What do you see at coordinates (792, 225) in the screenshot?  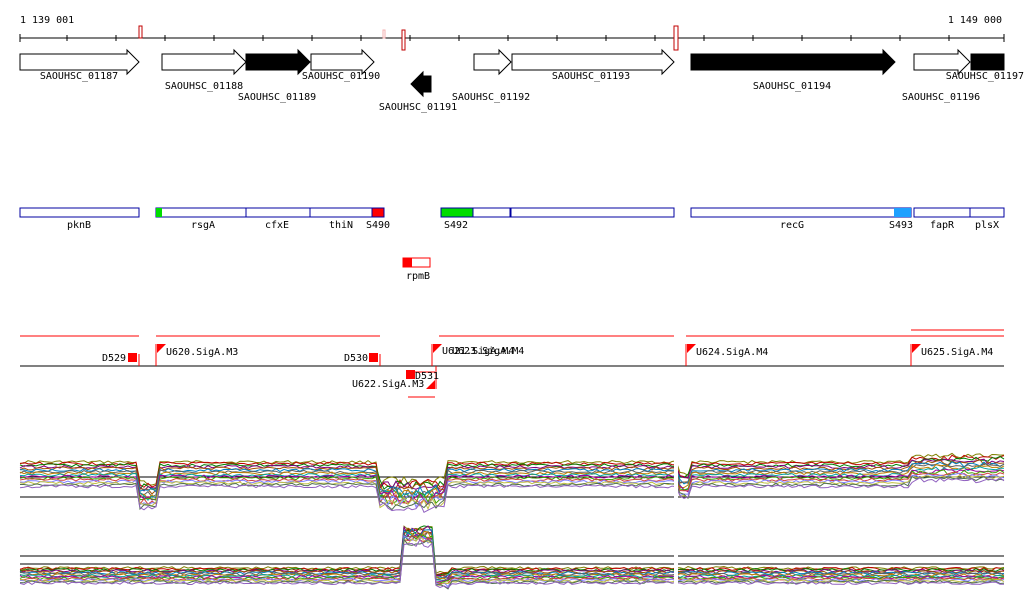 I see `segment-label: recG` at bounding box center [792, 225].